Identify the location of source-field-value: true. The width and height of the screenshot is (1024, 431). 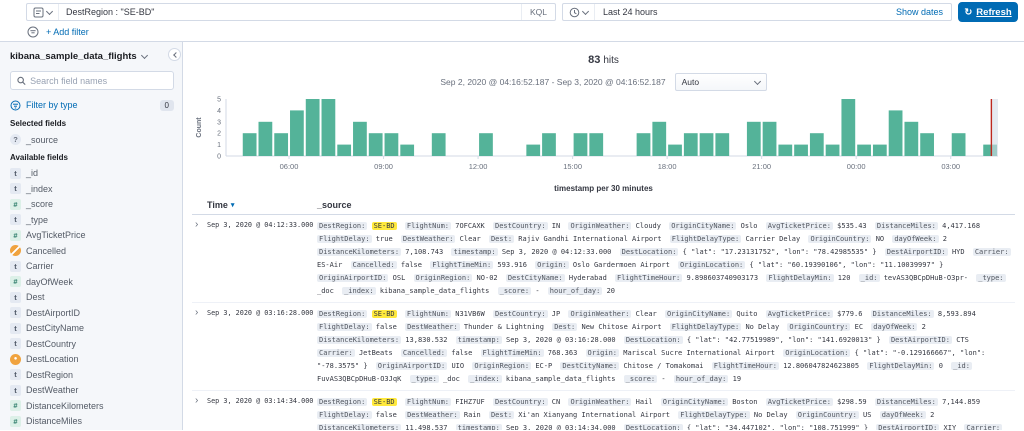
(384, 239).